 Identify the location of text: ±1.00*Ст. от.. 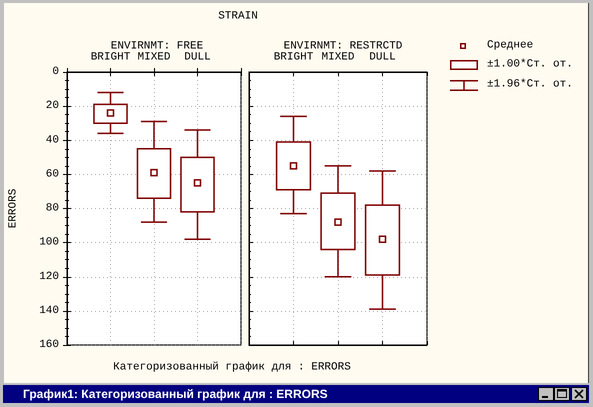
(530, 65).